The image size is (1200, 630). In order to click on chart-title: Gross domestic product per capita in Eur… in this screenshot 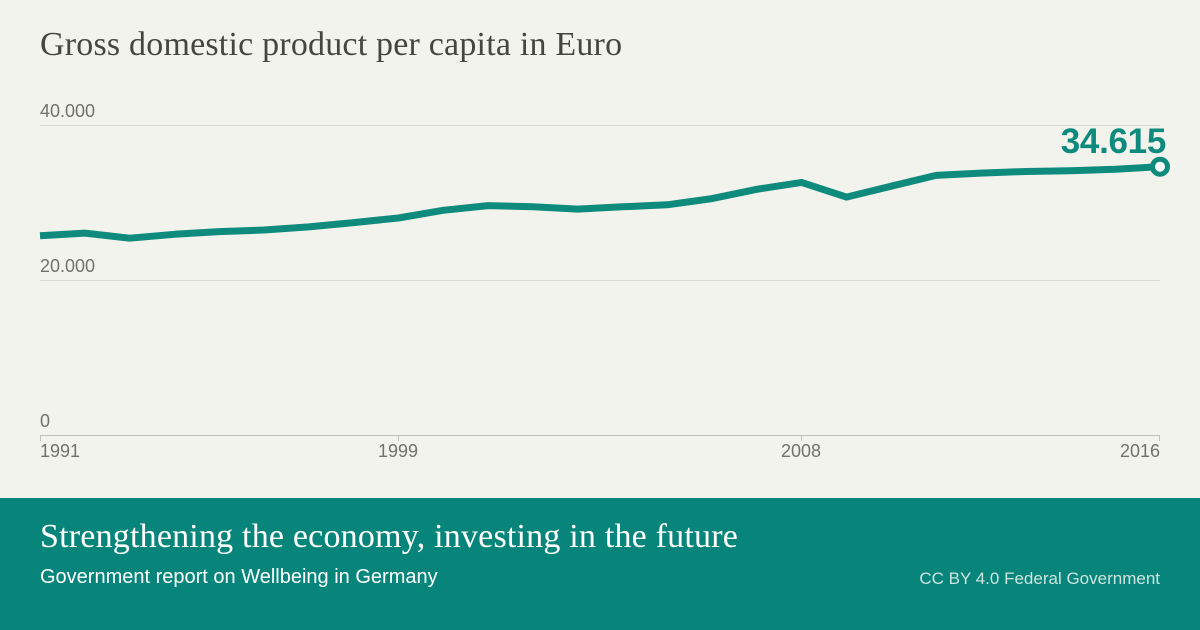, I will do `click(331, 44)`.